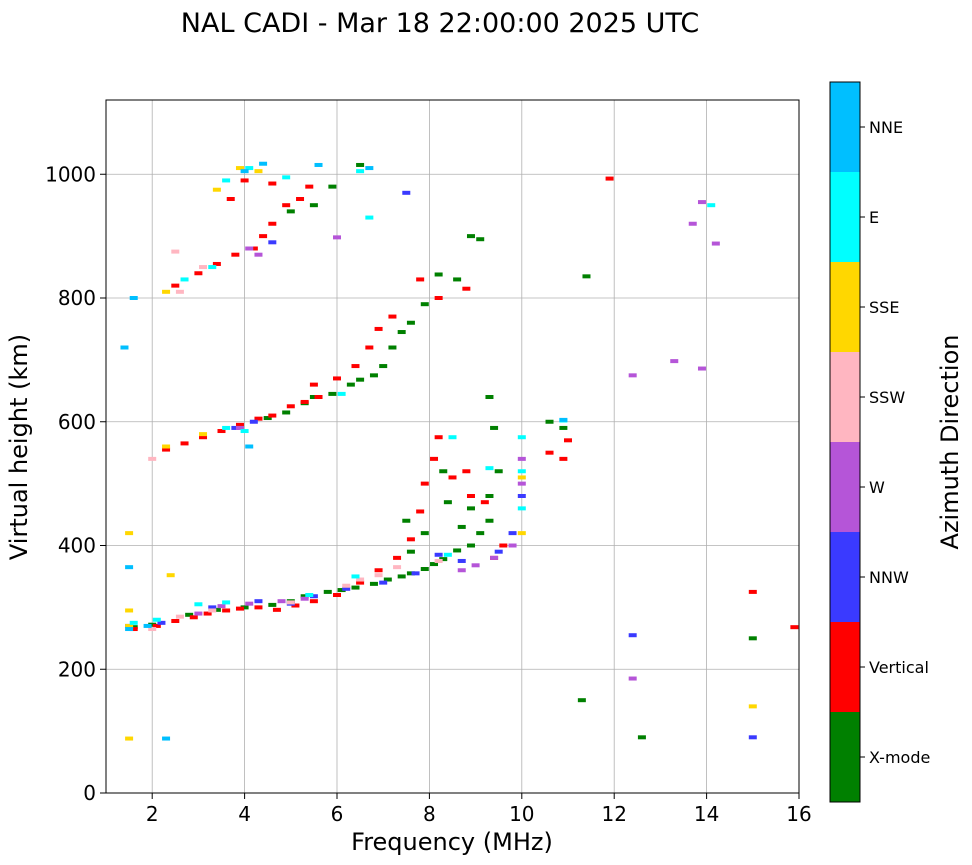 Image resolution: width=972 pixels, height=865 pixels. Describe the element at coordinates (889, 577) in the screenshot. I see `colorbar-tick-label: NNW` at that location.